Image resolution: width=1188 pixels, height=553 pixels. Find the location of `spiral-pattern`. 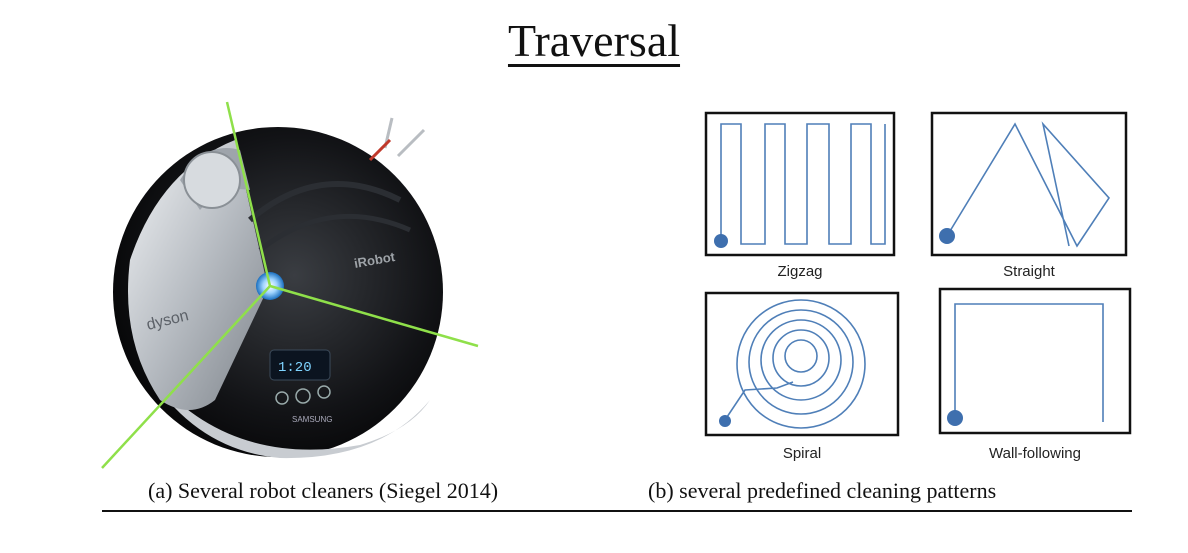

spiral-pattern is located at coordinates (802, 364).